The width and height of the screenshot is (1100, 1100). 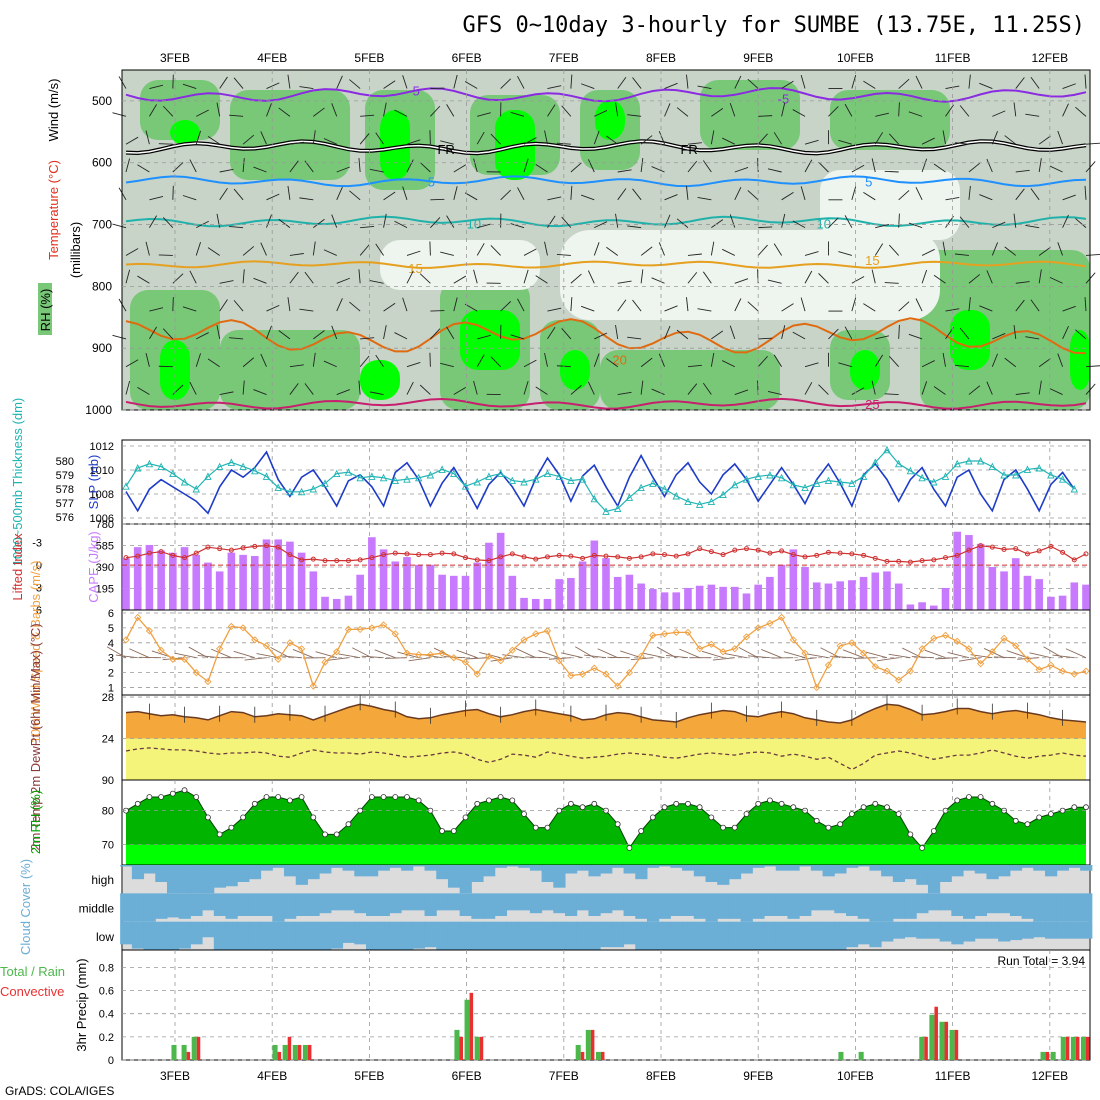 What do you see at coordinates (619, 359) in the screenshot?
I see `isotherm-label: 20` at bounding box center [619, 359].